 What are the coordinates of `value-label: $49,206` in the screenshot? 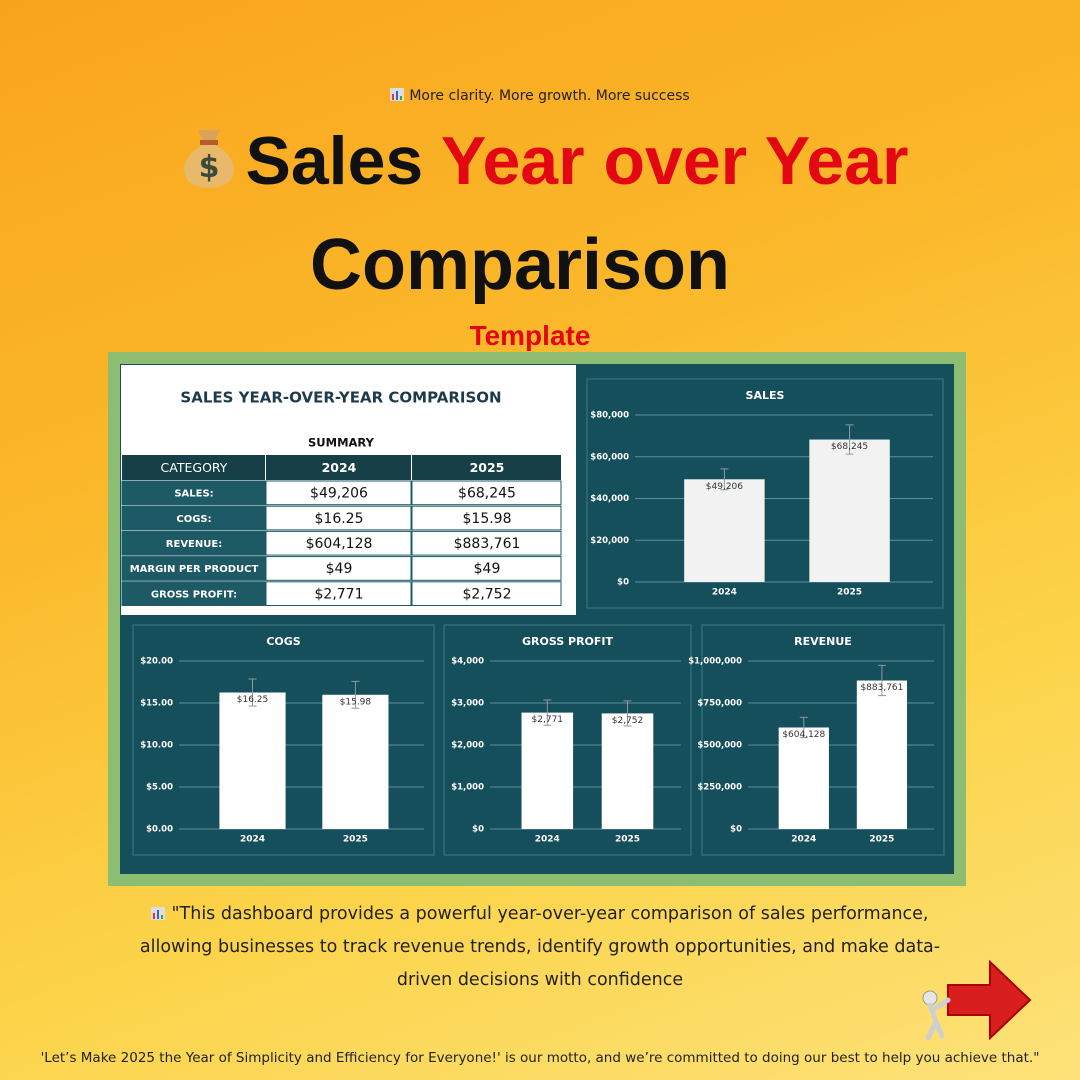 It's located at (724, 487).